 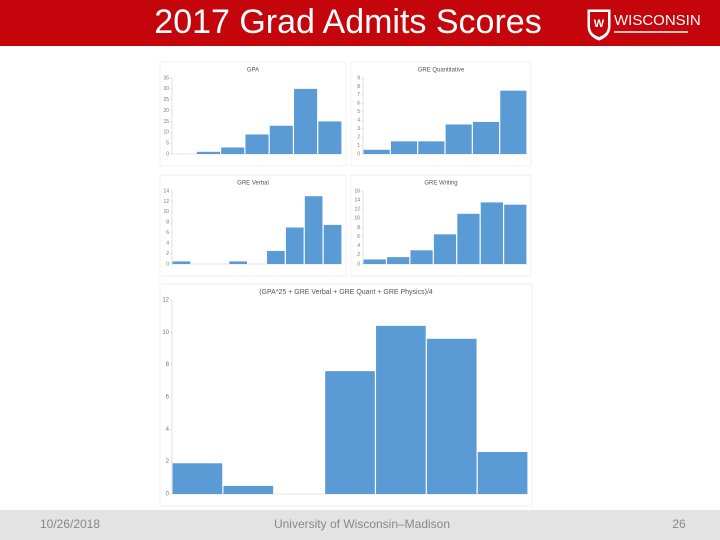 I want to click on y-tick-label: 35, so click(x=166, y=78).